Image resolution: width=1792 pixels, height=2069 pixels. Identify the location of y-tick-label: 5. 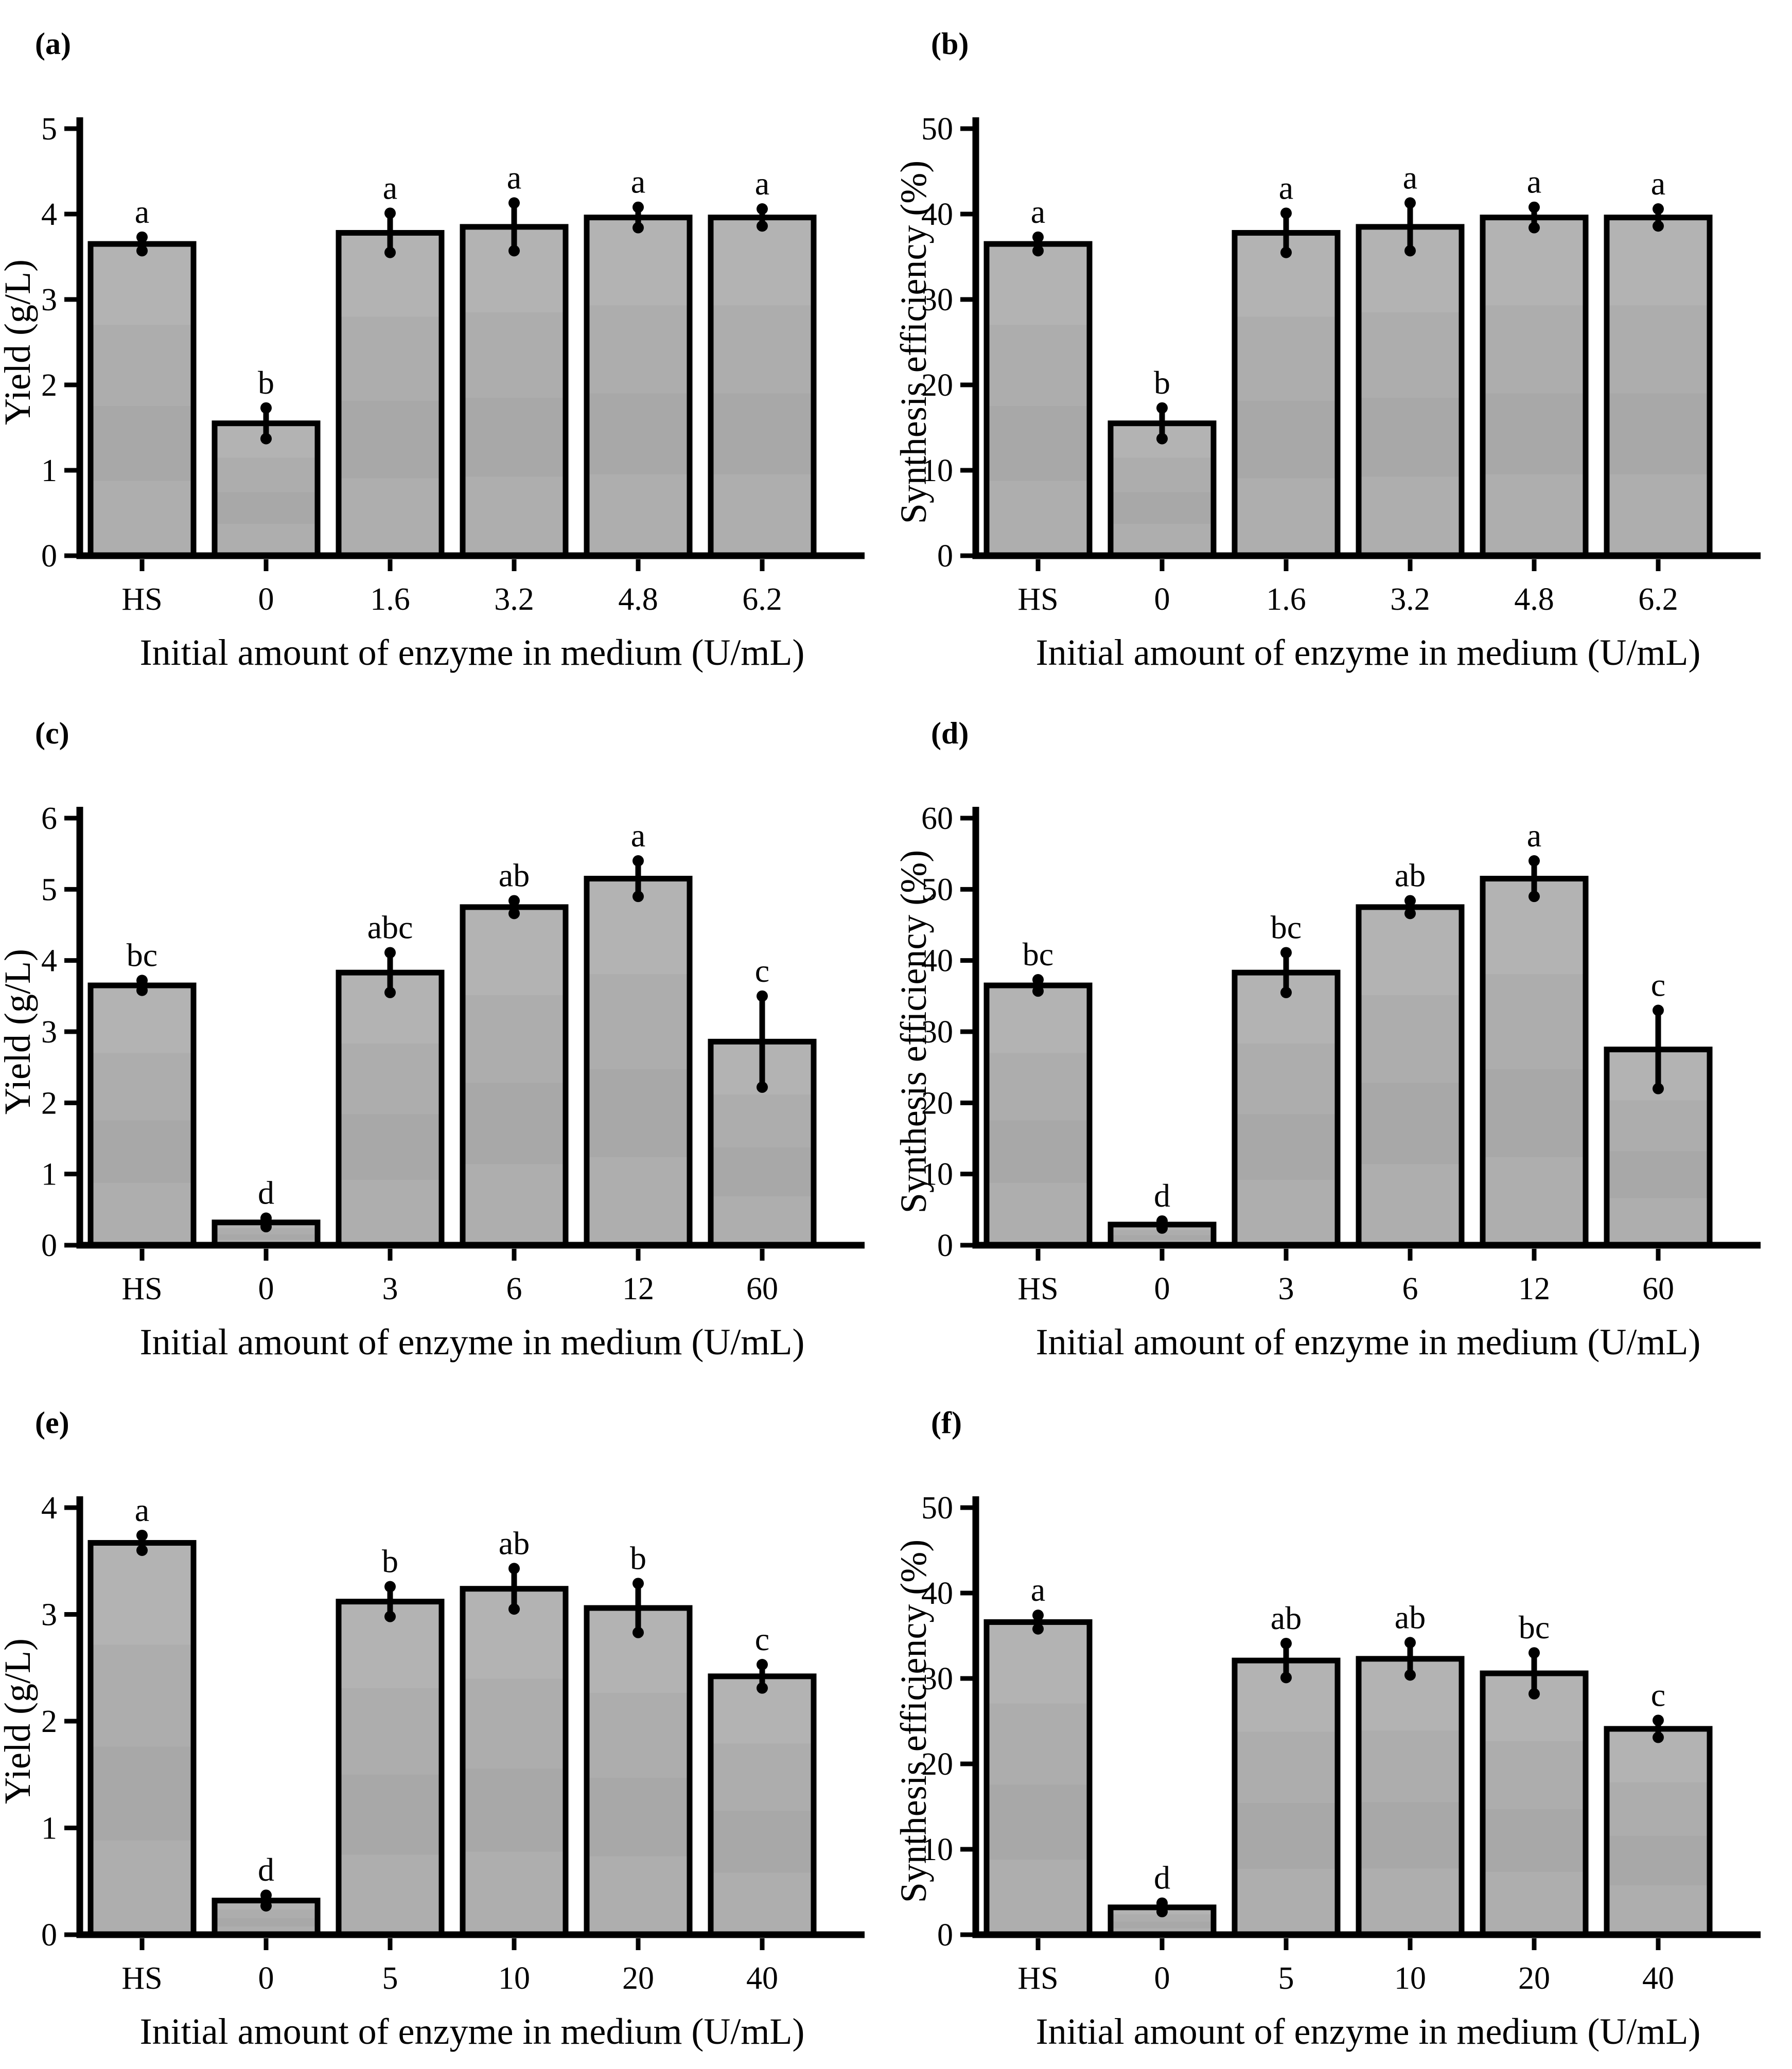
(49, 129).